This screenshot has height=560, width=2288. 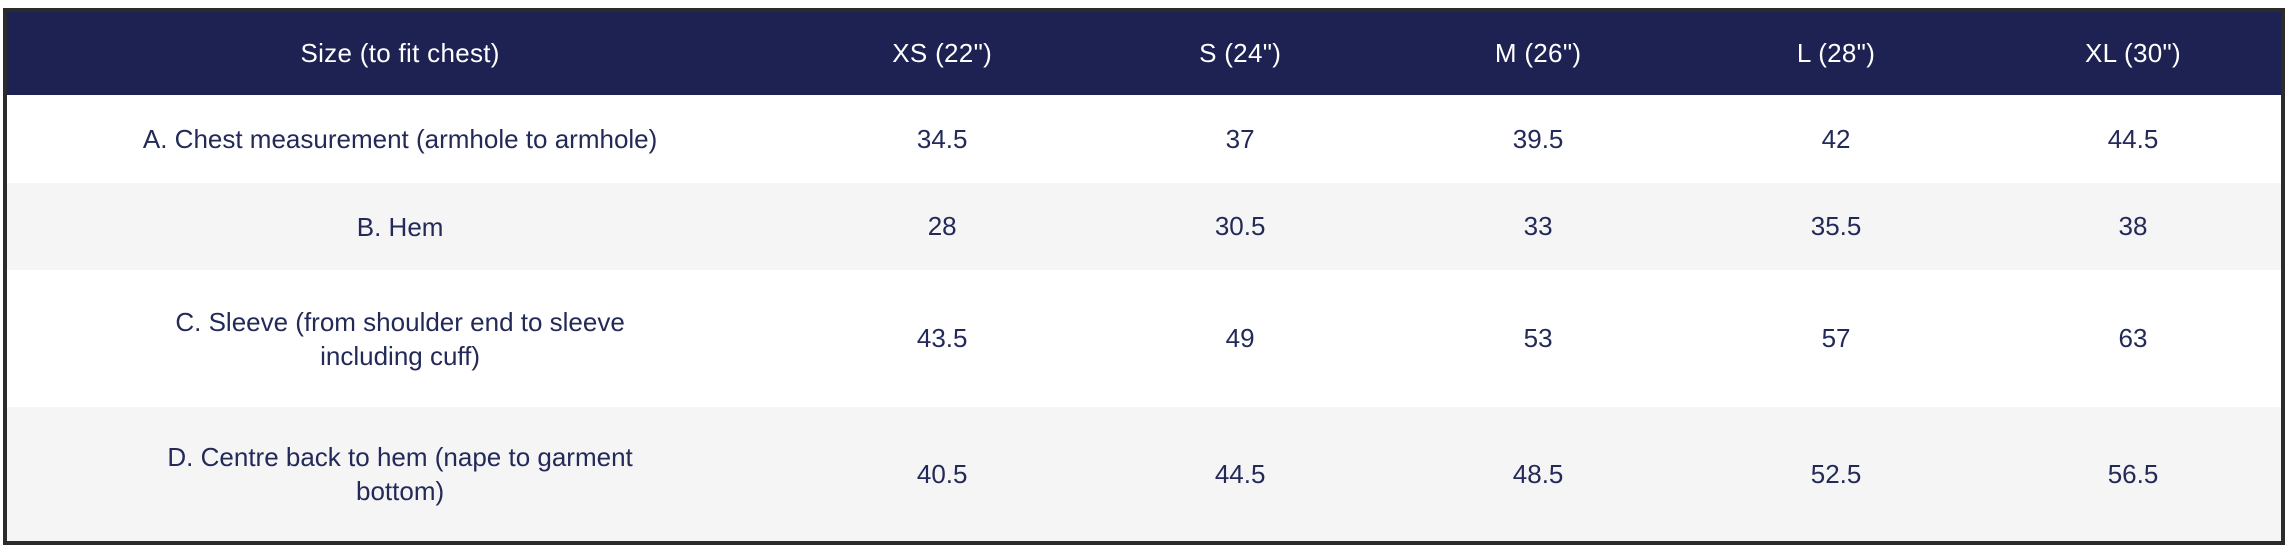 What do you see at coordinates (942, 226) in the screenshot?
I see `value-cell: 28` at bounding box center [942, 226].